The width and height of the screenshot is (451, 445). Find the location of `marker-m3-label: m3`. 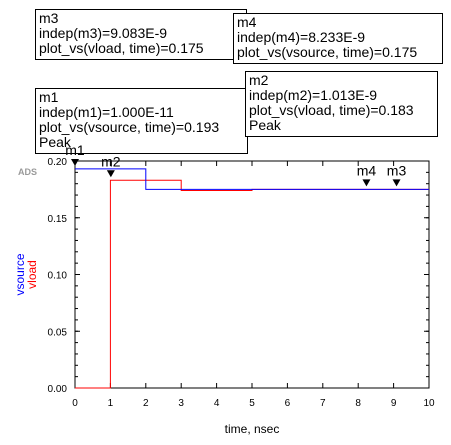

marker-m3-label: m3 is located at coordinates (397, 170).